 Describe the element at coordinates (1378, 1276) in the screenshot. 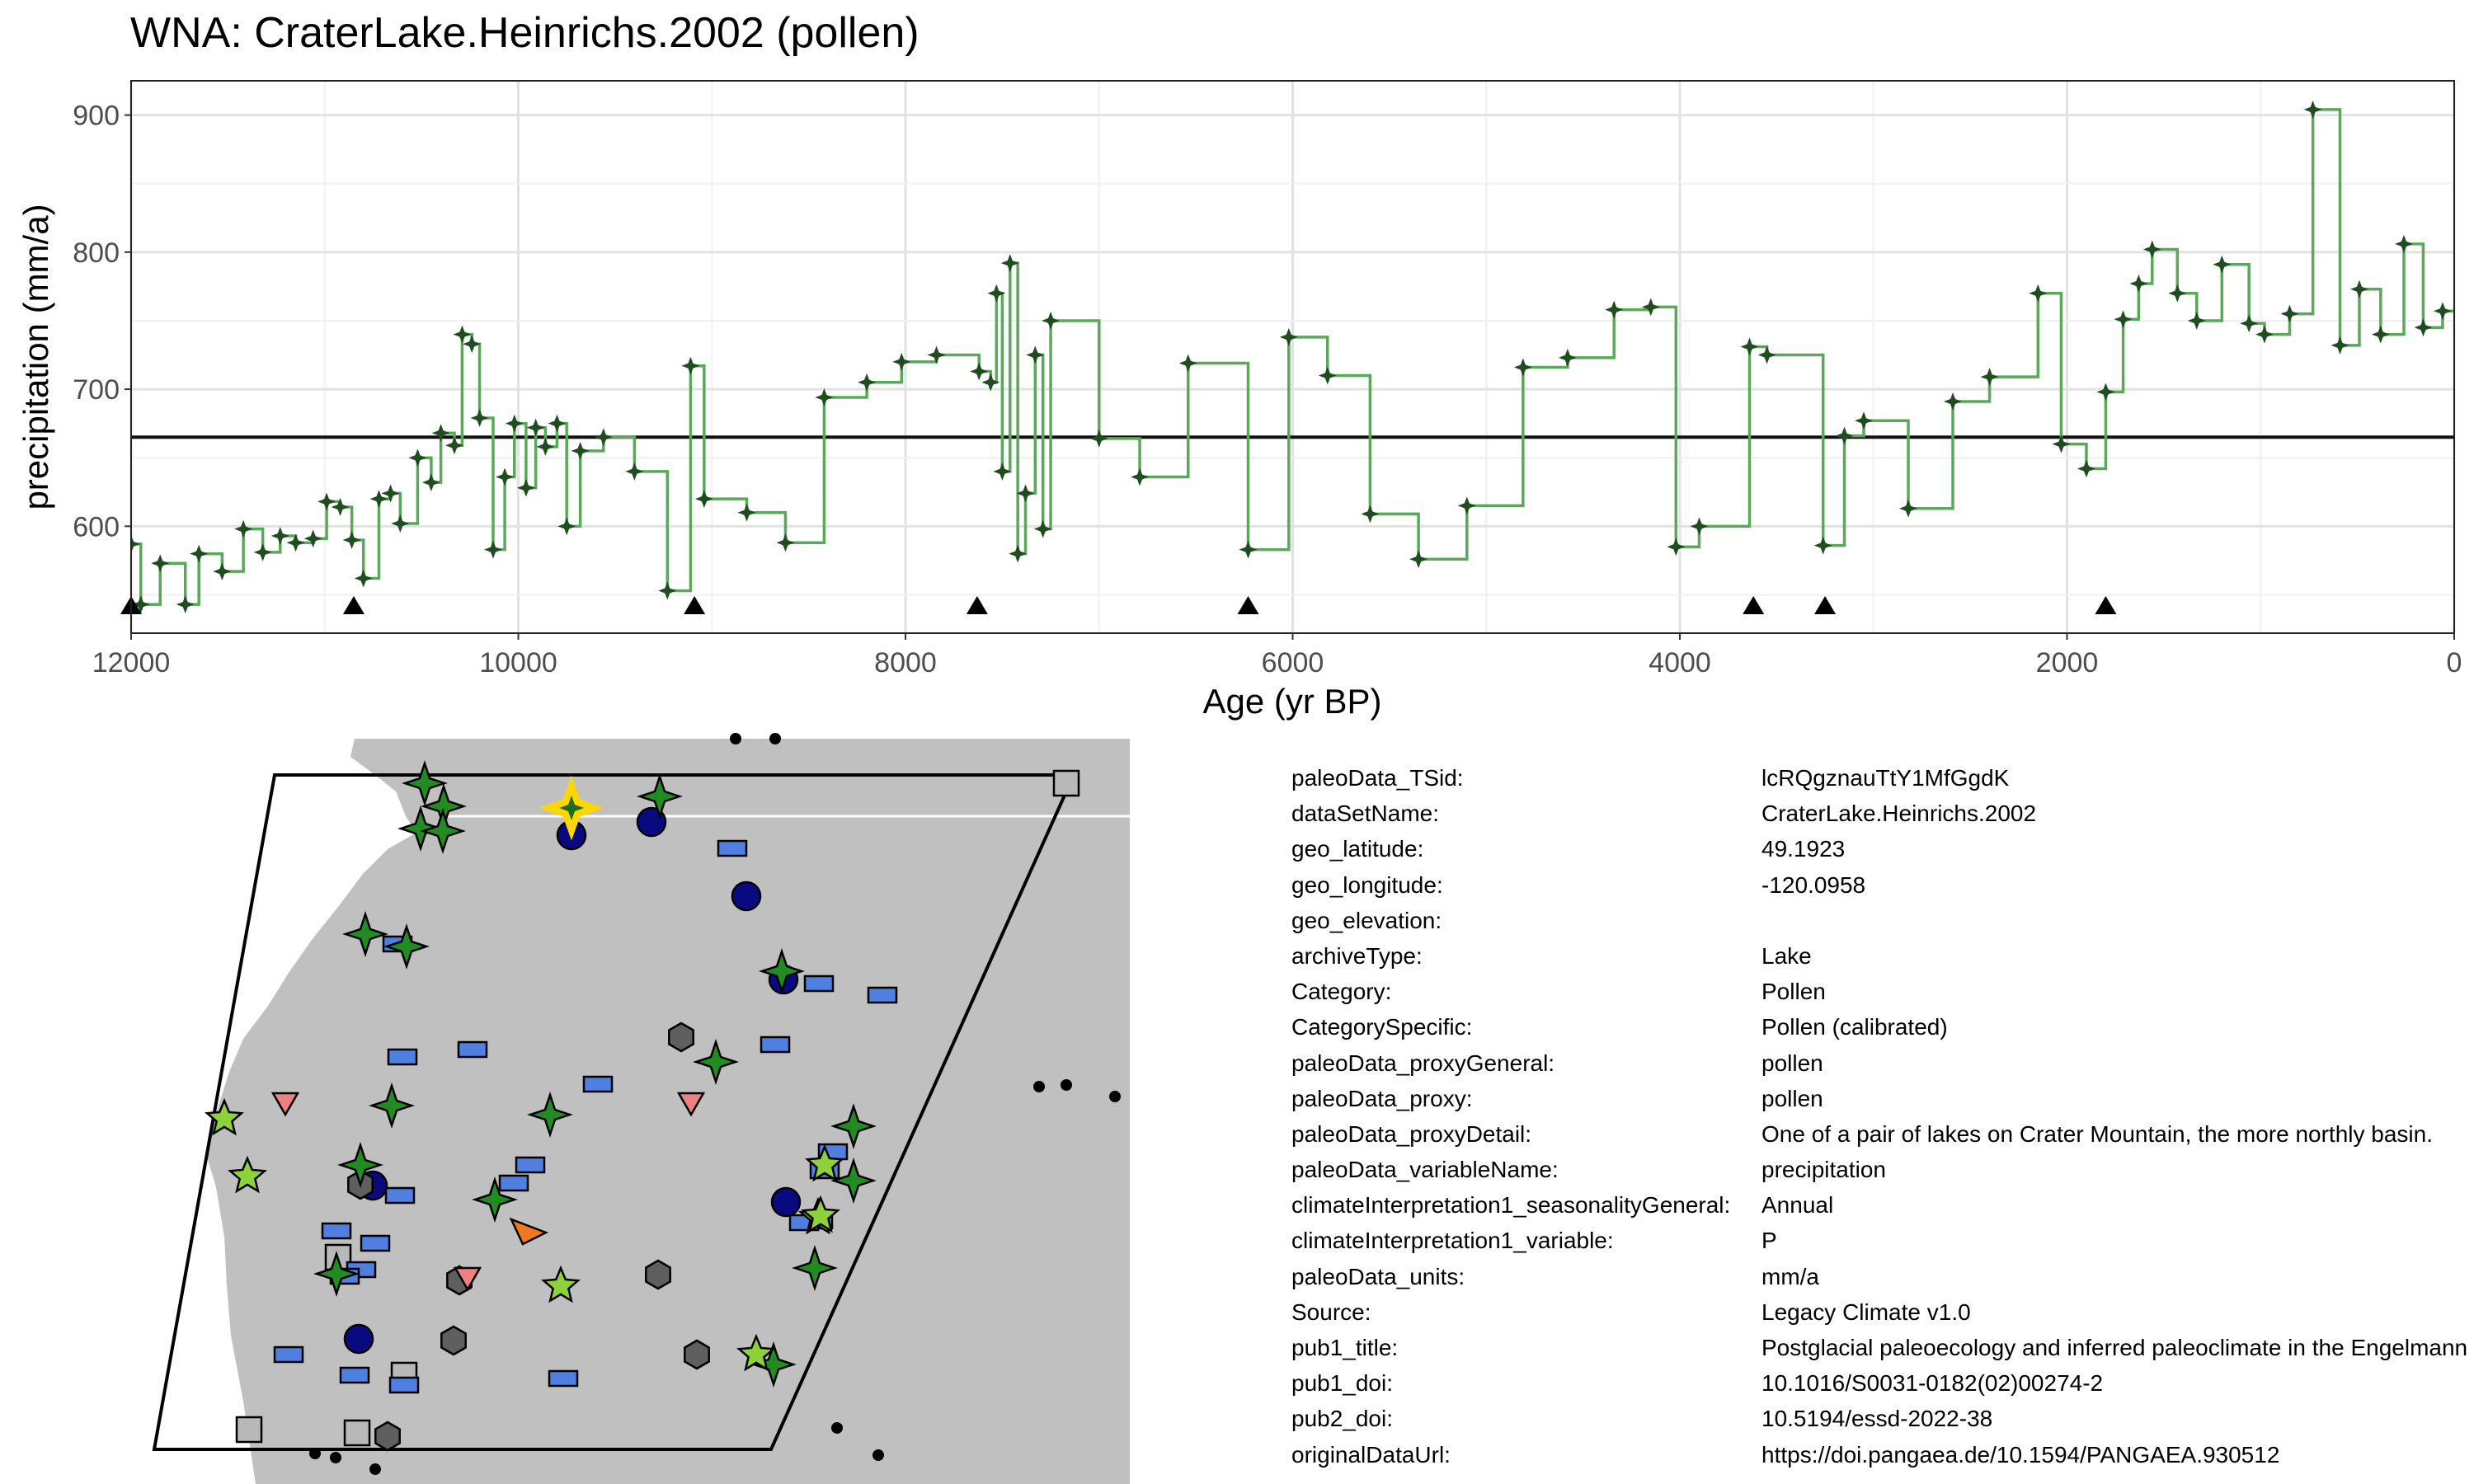

I see `metadata-key: paleoData_units:` at that location.